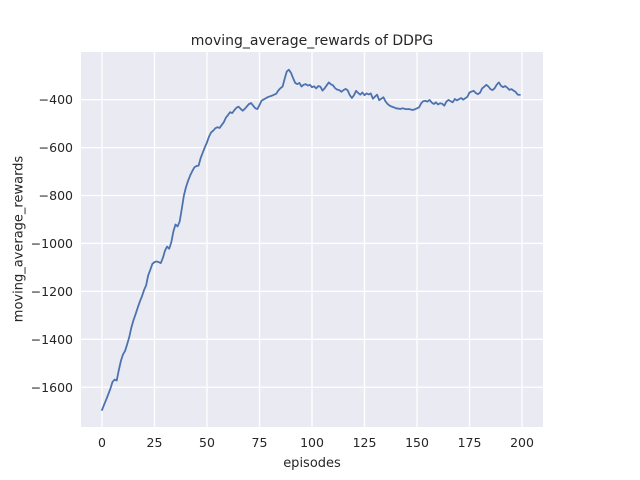  I want to click on x-tick-label: 50, so click(207, 442).